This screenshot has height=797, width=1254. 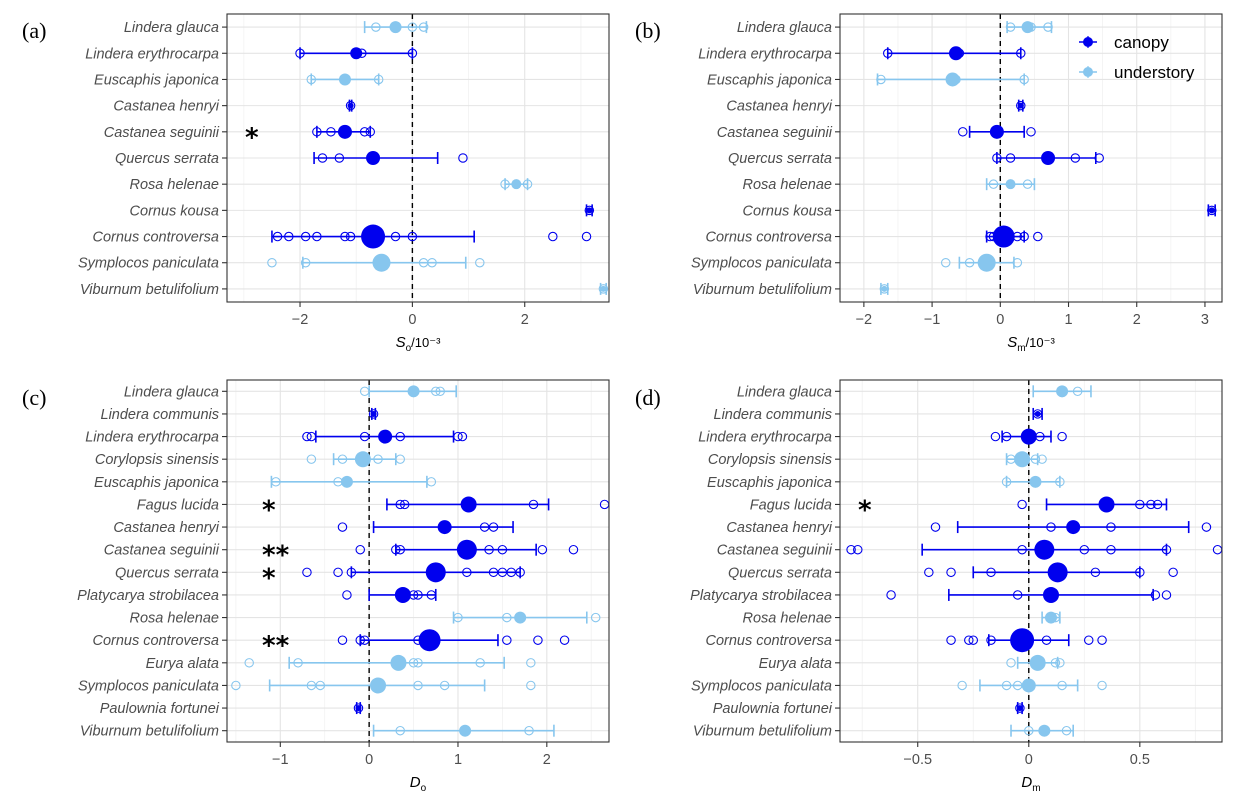 I want to click on series-point-platycarya-strobilacea-canopy, so click(x=389, y=594).